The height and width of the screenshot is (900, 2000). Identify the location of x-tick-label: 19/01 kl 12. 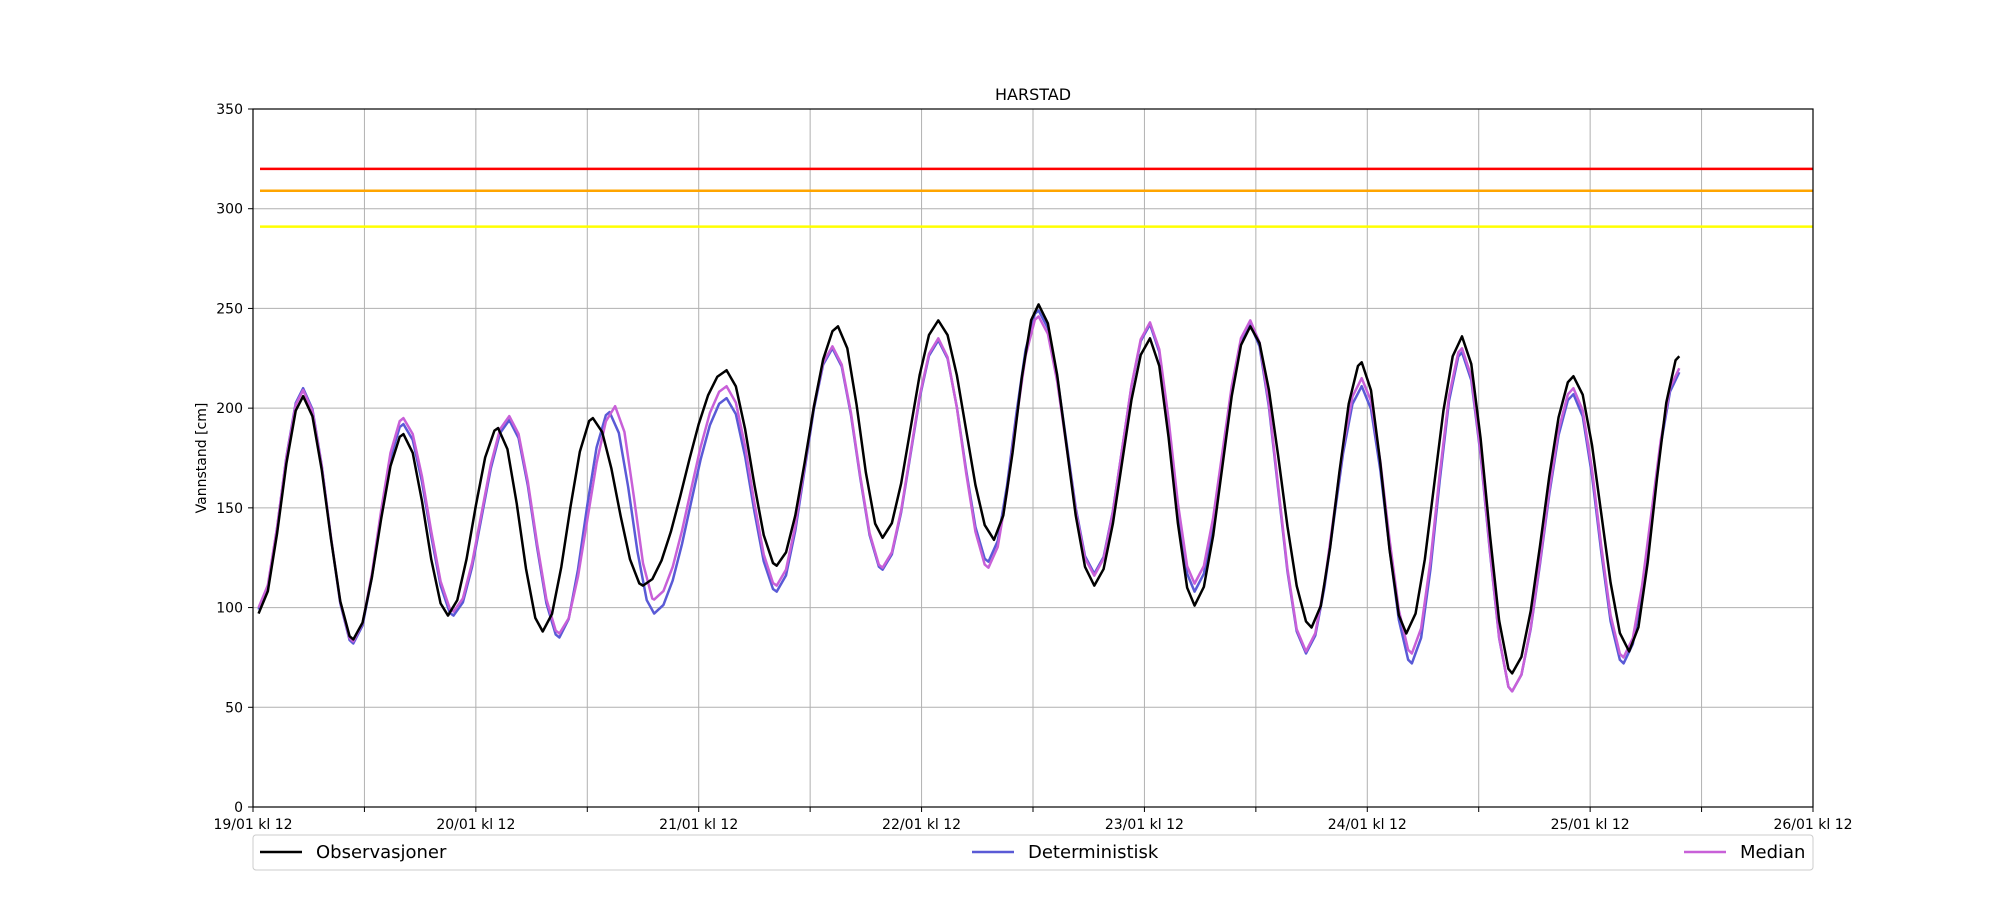
(252, 825).